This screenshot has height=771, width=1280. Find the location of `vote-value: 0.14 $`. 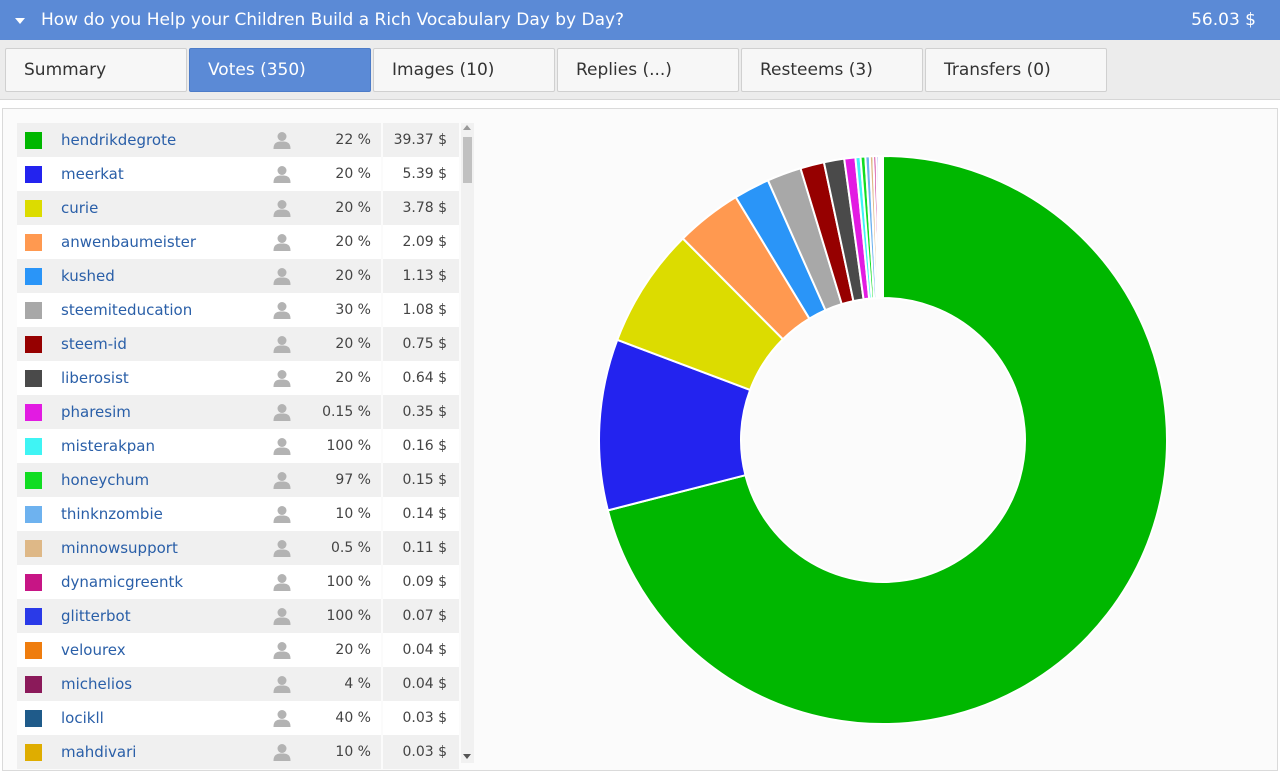

vote-value: 0.14 $ is located at coordinates (424, 514).